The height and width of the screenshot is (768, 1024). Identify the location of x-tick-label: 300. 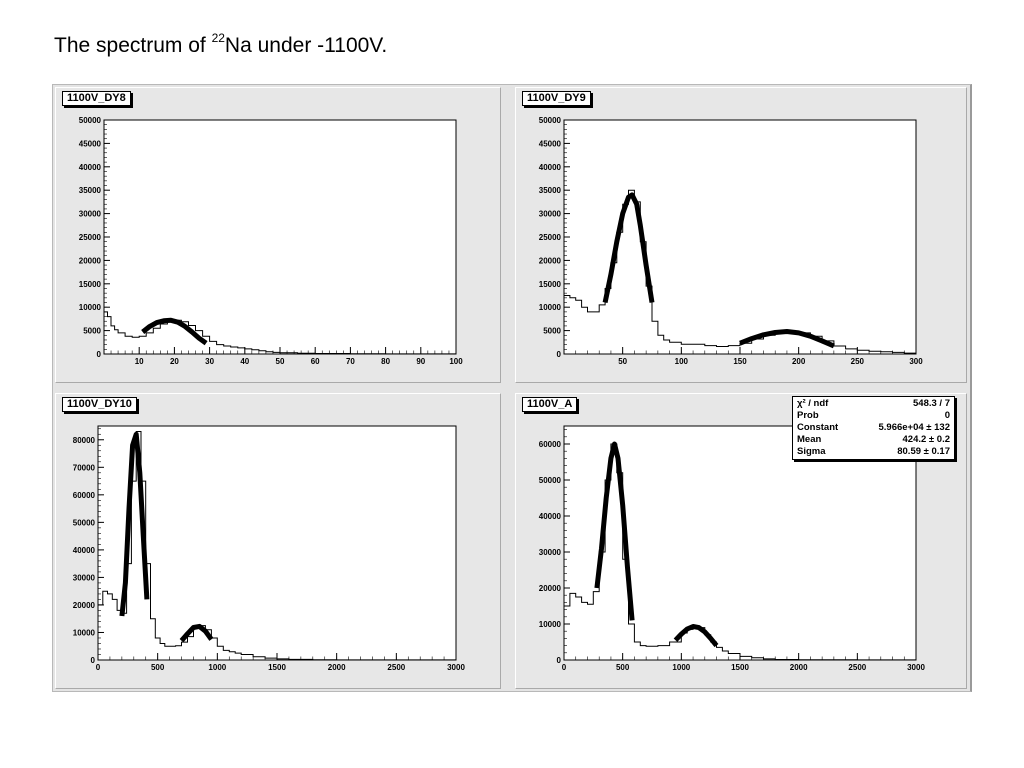
(916, 361).